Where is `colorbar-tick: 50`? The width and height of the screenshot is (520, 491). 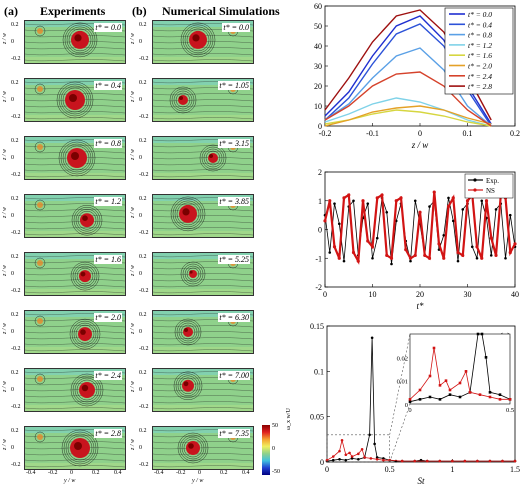
colorbar-tick: 50 is located at coordinates (275, 426).